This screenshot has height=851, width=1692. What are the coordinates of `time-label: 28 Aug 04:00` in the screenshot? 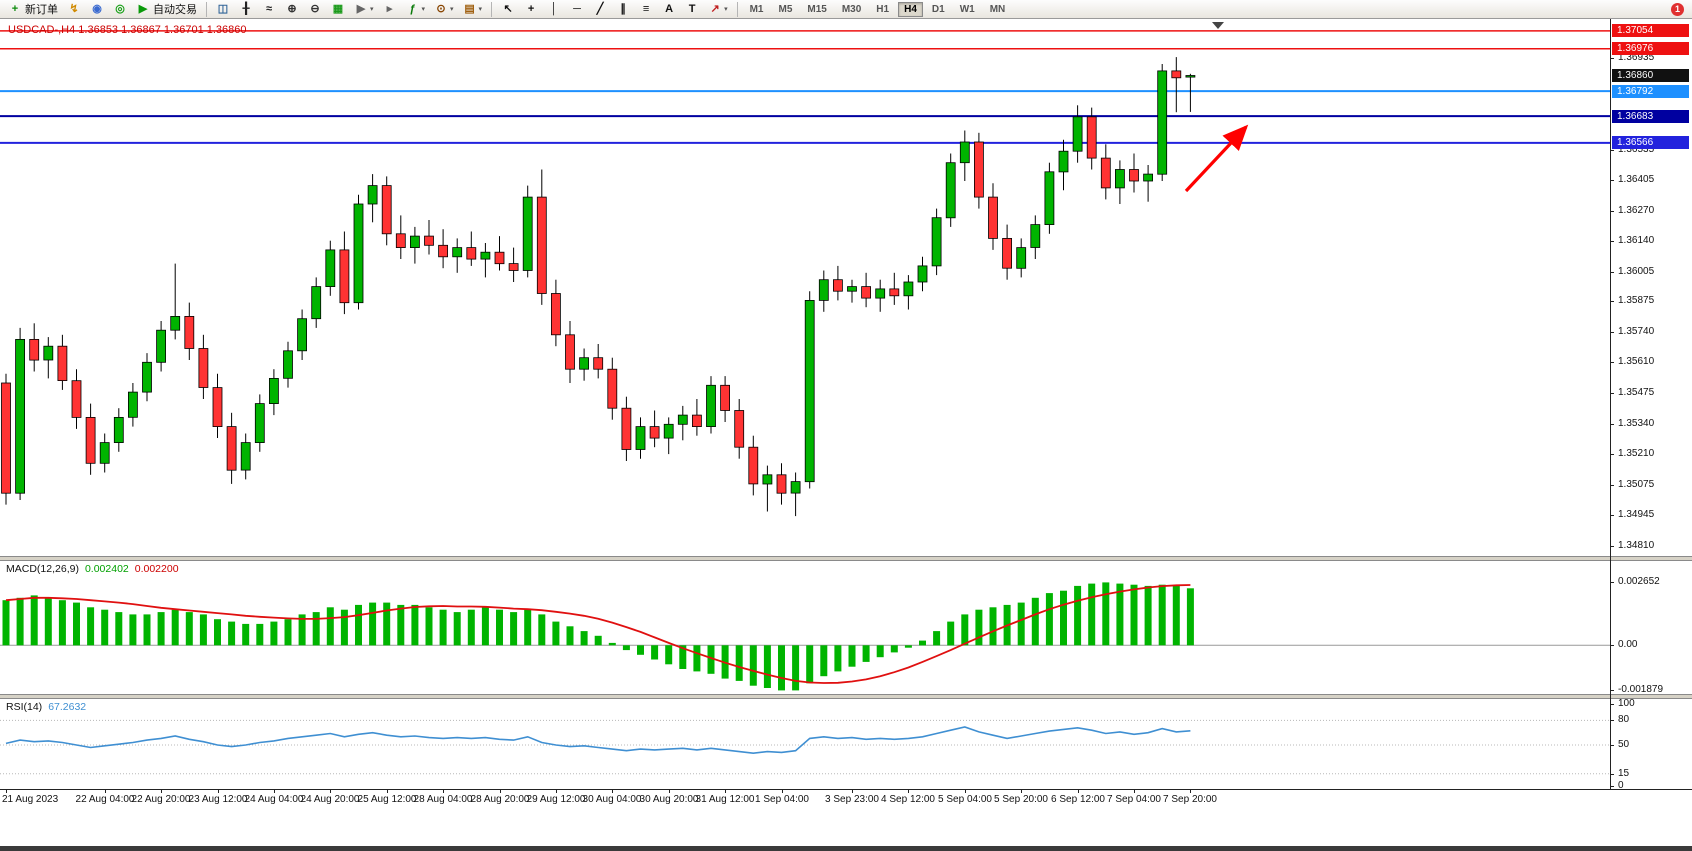 It's located at (443, 799).